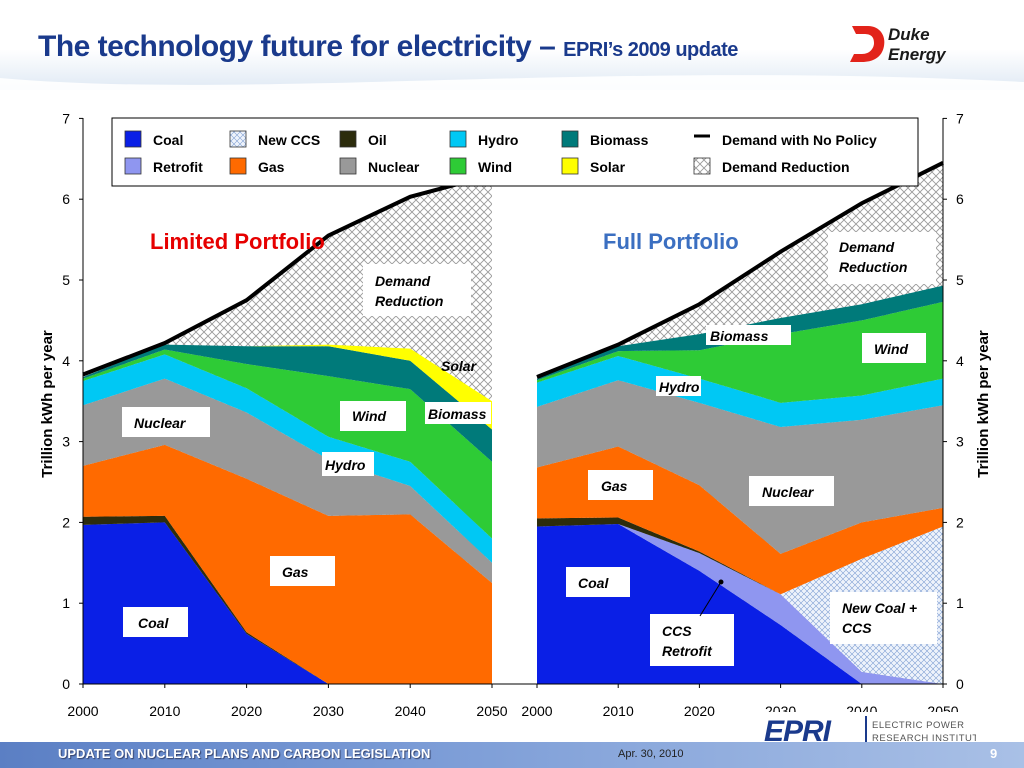 The width and height of the screenshot is (1024, 768). Describe the element at coordinates (348, 139) in the screenshot. I see `legend-swatch-oil` at that location.